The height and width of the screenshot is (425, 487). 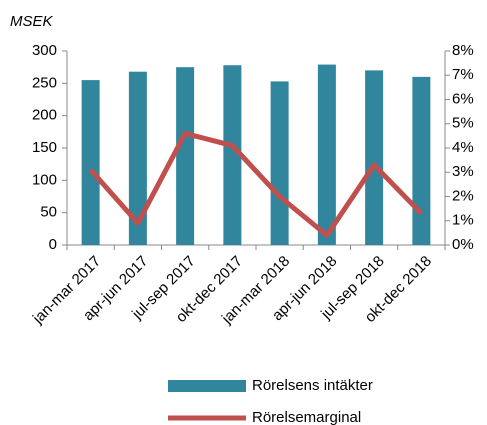 I want to click on legend-swatch, so click(x=207, y=386).